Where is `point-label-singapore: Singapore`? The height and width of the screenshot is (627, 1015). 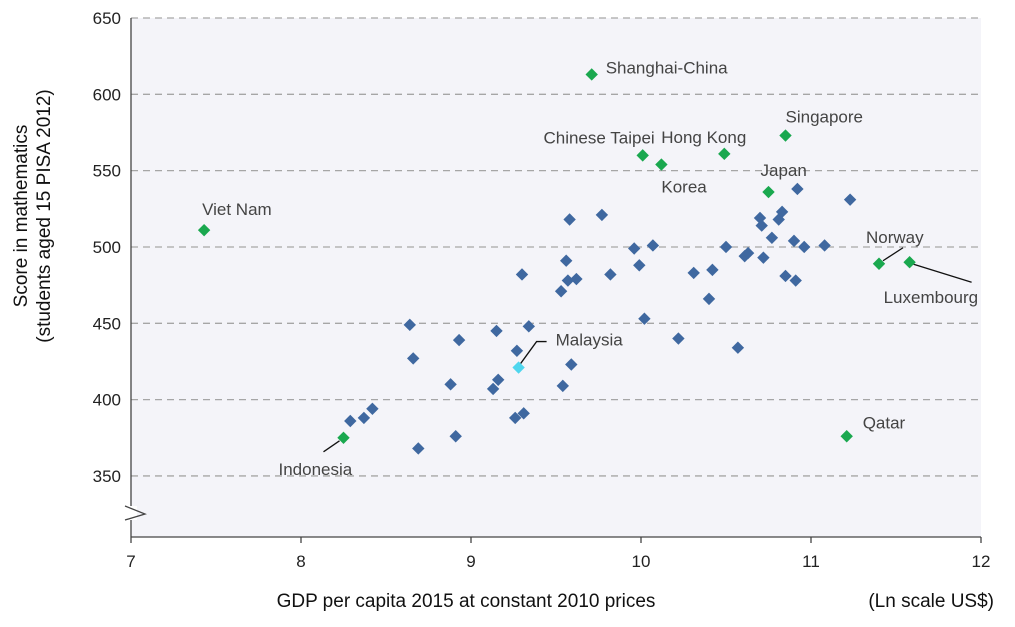 point-label-singapore: Singapore is located at coordinates (825, 117).